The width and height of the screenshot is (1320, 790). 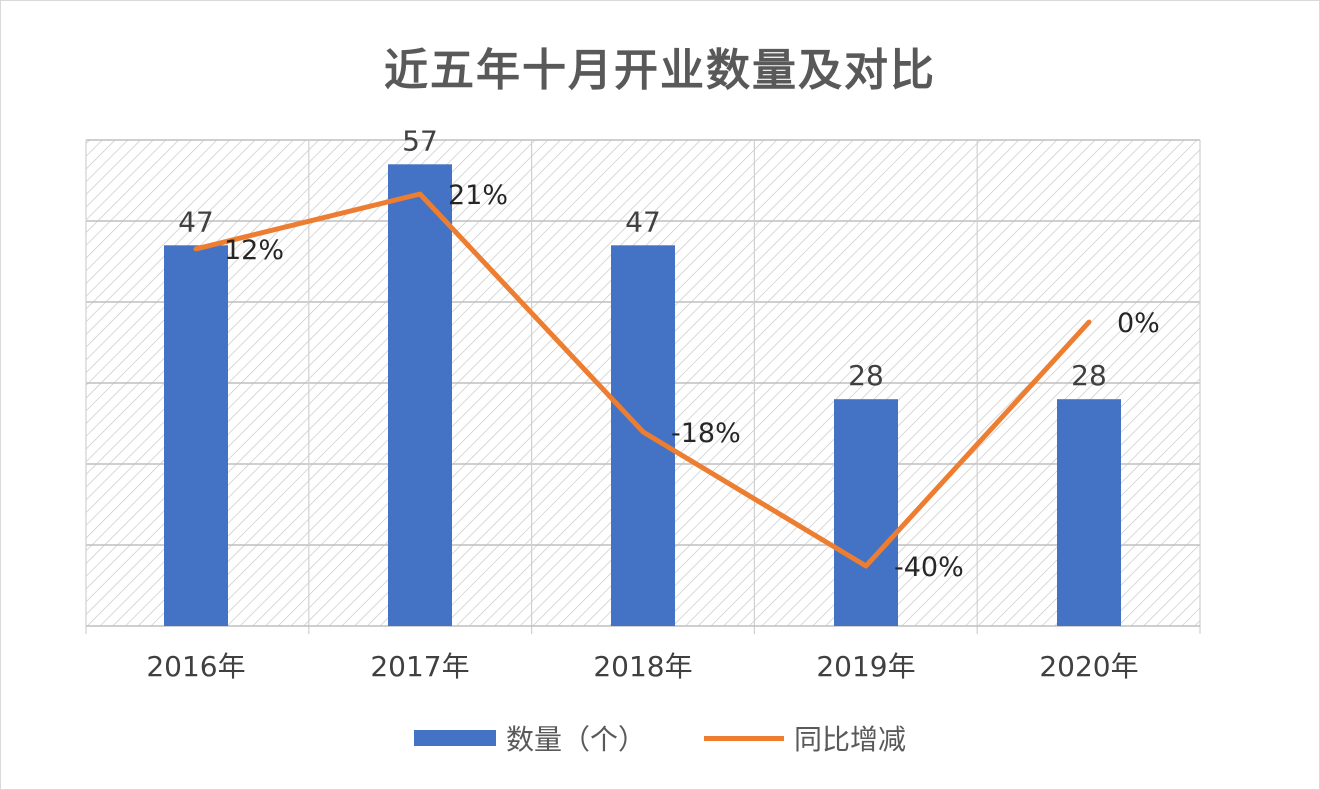 What do you see at coordinates (1089, 512) in the screenshot?
I see `bar-2020年` at bounding box center [1089, 512].